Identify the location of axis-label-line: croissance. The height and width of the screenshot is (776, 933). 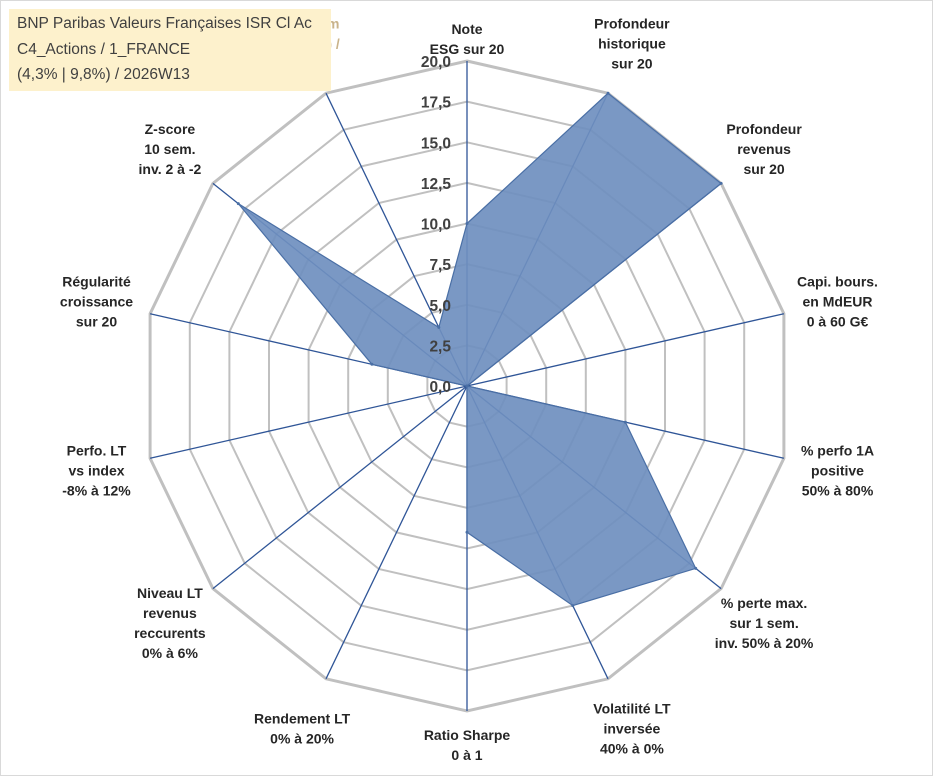
(96, 301).